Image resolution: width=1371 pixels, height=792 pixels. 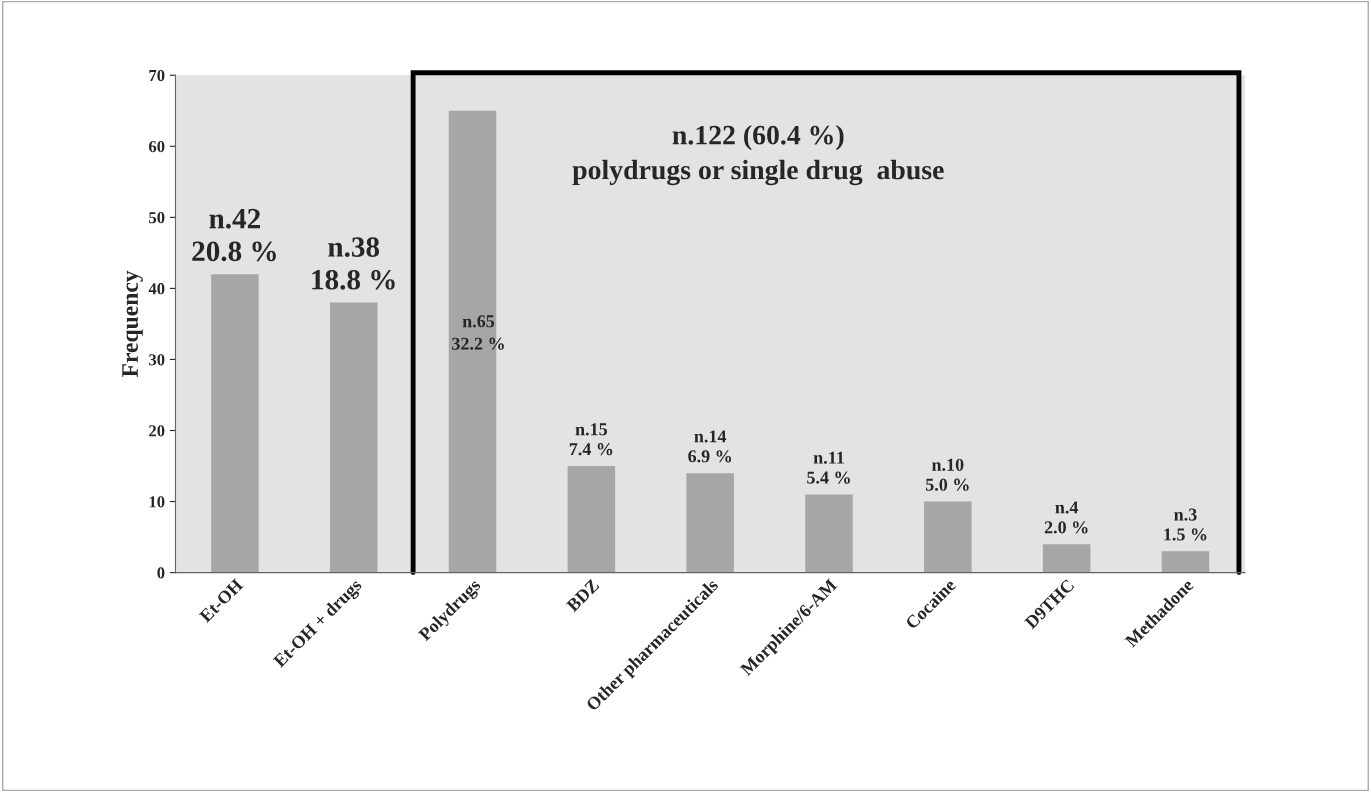 What do you see at coordinates (1066, 527) in the screenshot?
I see `annotation: 2.0 %` at bounding box center [1066, 527].